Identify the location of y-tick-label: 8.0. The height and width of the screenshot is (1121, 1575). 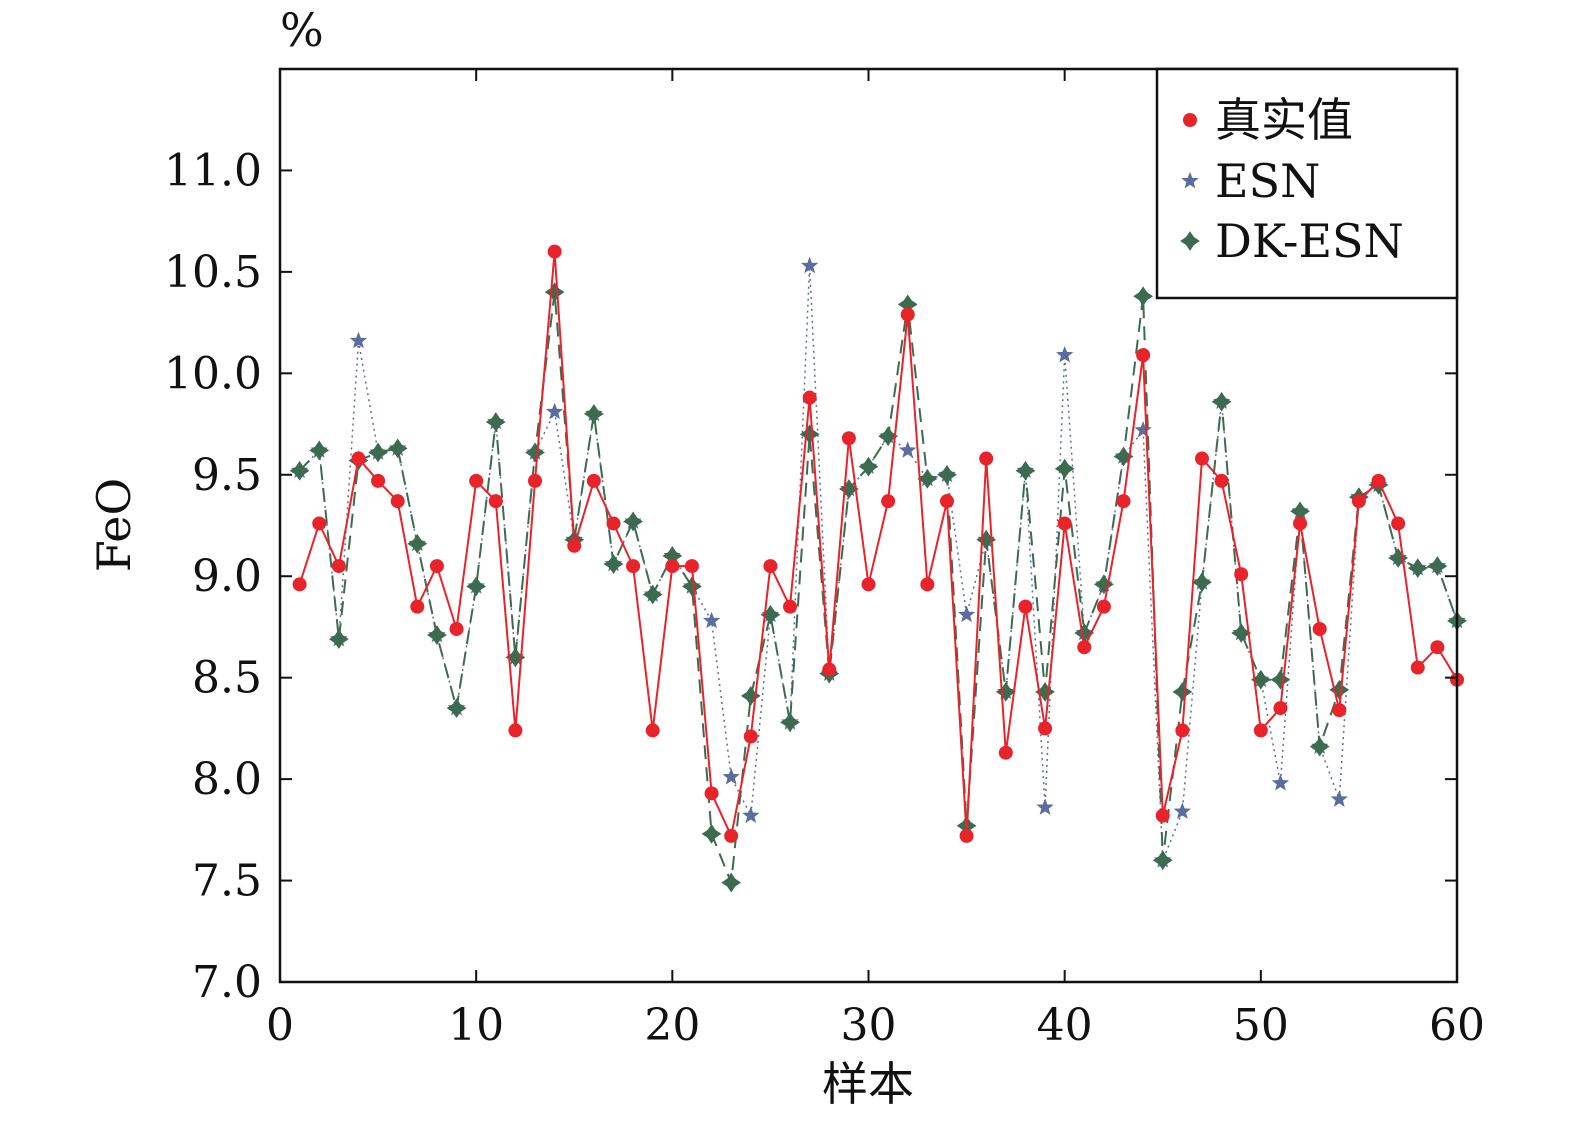
(227, 779).